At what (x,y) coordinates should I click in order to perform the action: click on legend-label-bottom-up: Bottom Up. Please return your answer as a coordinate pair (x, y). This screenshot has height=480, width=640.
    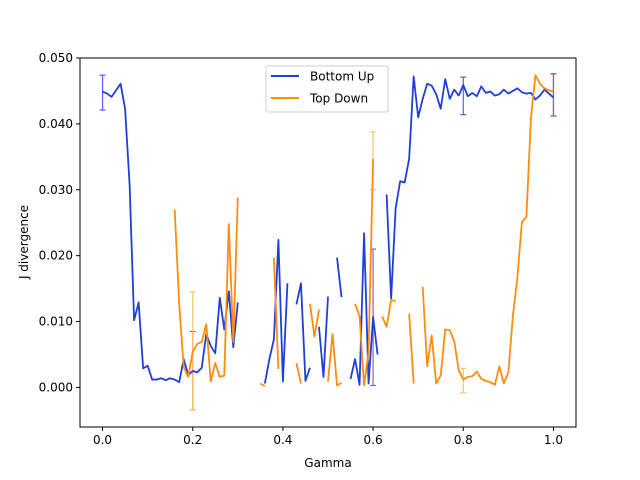
    Looking at the image, I should click on (342, 77).